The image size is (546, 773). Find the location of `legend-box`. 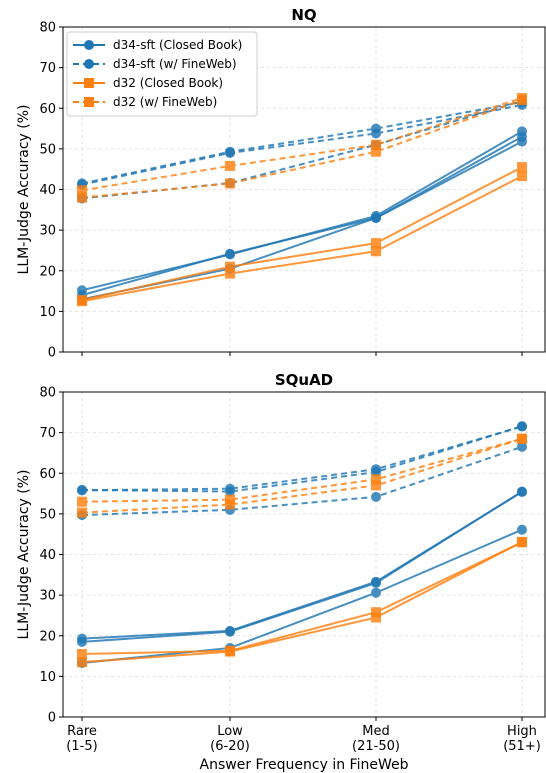

legend-box is located at coordinates (162, 74).